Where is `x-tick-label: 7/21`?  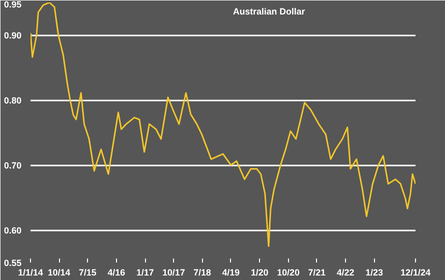
x-tick-label: 7/21 is located at coordinates (317, 273).